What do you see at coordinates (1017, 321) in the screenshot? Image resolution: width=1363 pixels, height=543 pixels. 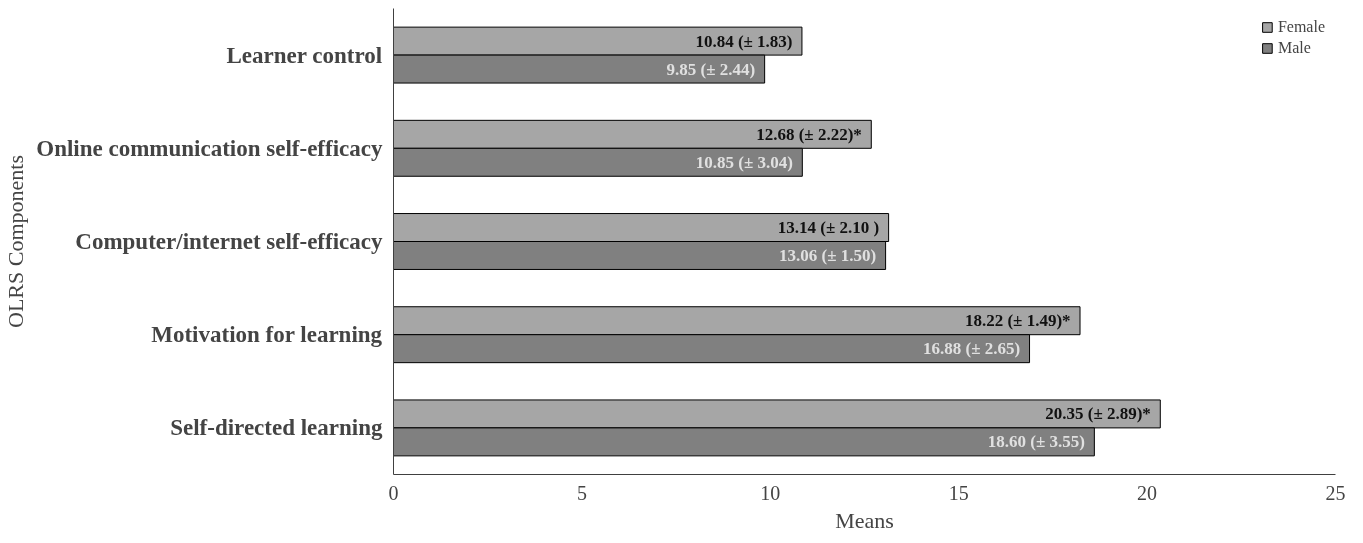 I see `data-label: 18.22 (± 1.49)*` at bounding box center [1017, 321].